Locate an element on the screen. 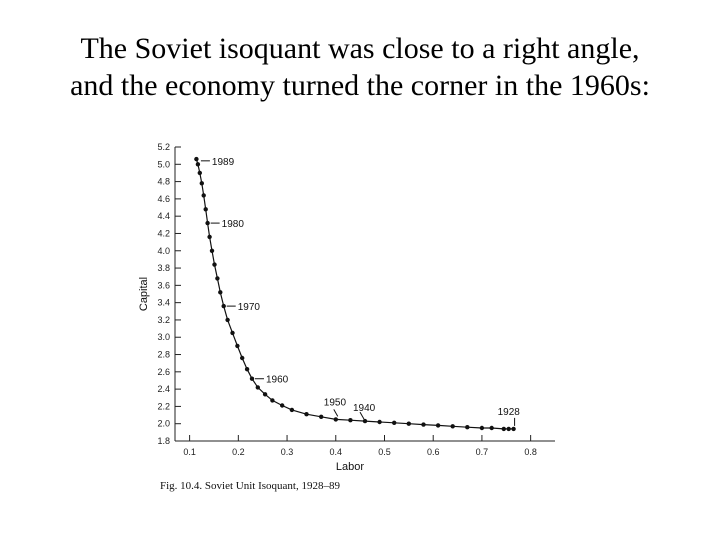 The width and height of the screenshot is (720, 540). y-tick-label: 3.8 is located at coordinates (163, 268).